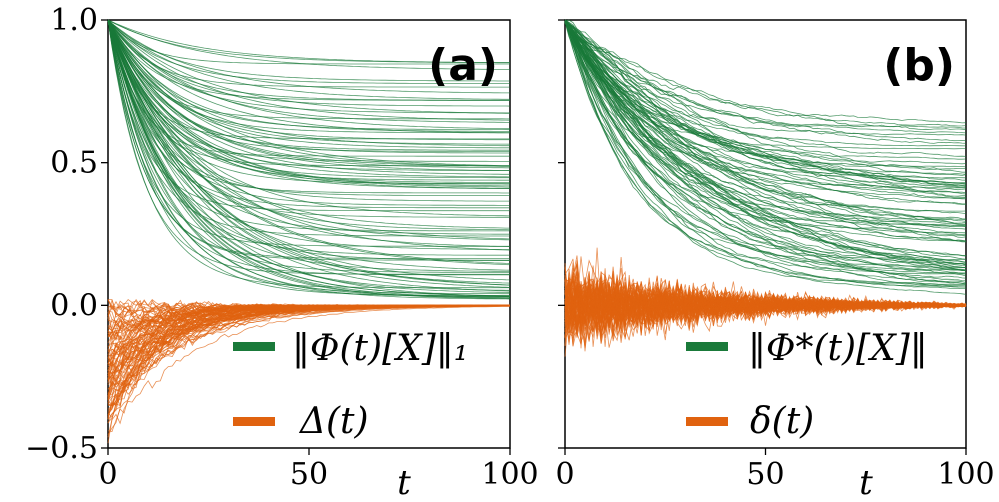 Image resolution: width=999 pixels, height=502 pixels. What do you see at coordinates (333, 421) in the screenshot?
I see `legend-a-orange-label: Δ(t)` at bounding box center [333, 421].